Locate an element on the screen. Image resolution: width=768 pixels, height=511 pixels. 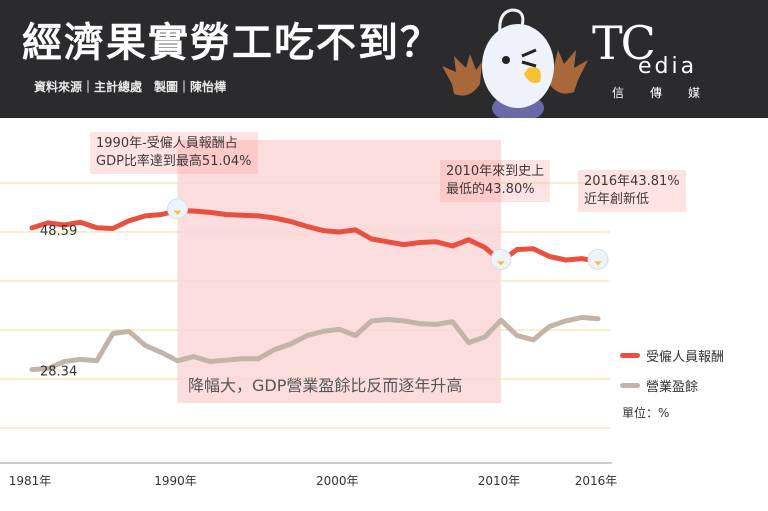
highlight-caption: 降幅大，GDP營業盈餘比反而逐年升高 is located at coordinates (325, 385).